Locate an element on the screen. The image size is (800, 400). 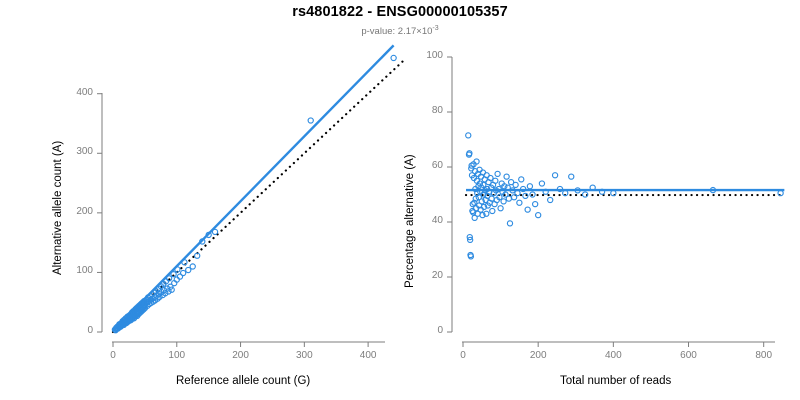
y-tick-label: 400 is located at coordinates (84, 92).